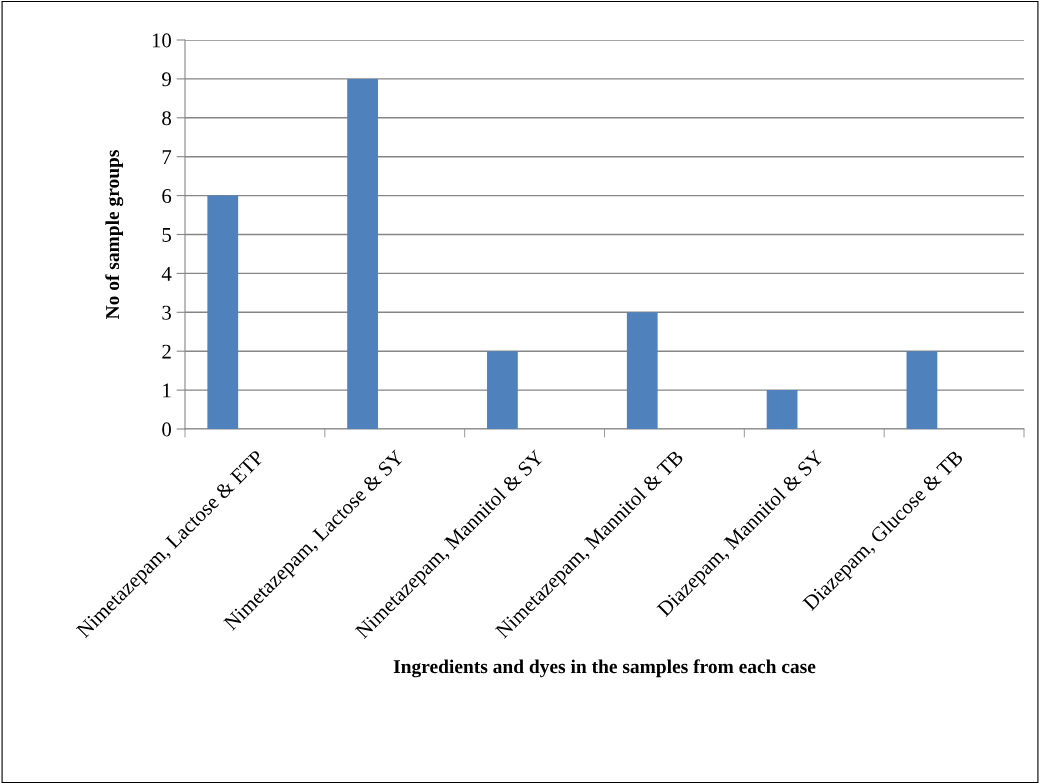  Describe the element at coordinates (604, 668) in the screenshot. I see `x-axis-title: Ingredients and dyes in the samples from each case` at that location.